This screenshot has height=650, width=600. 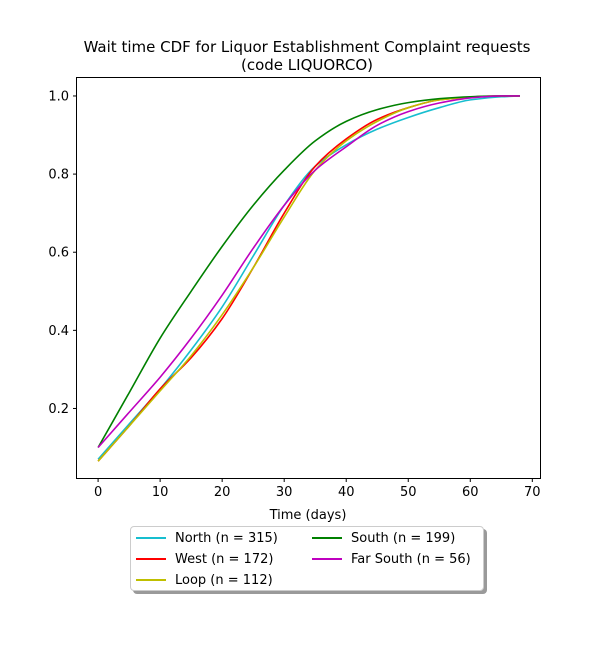 I want to click on legend-entry-north: North (n = 315), so click(x=207, y=538).